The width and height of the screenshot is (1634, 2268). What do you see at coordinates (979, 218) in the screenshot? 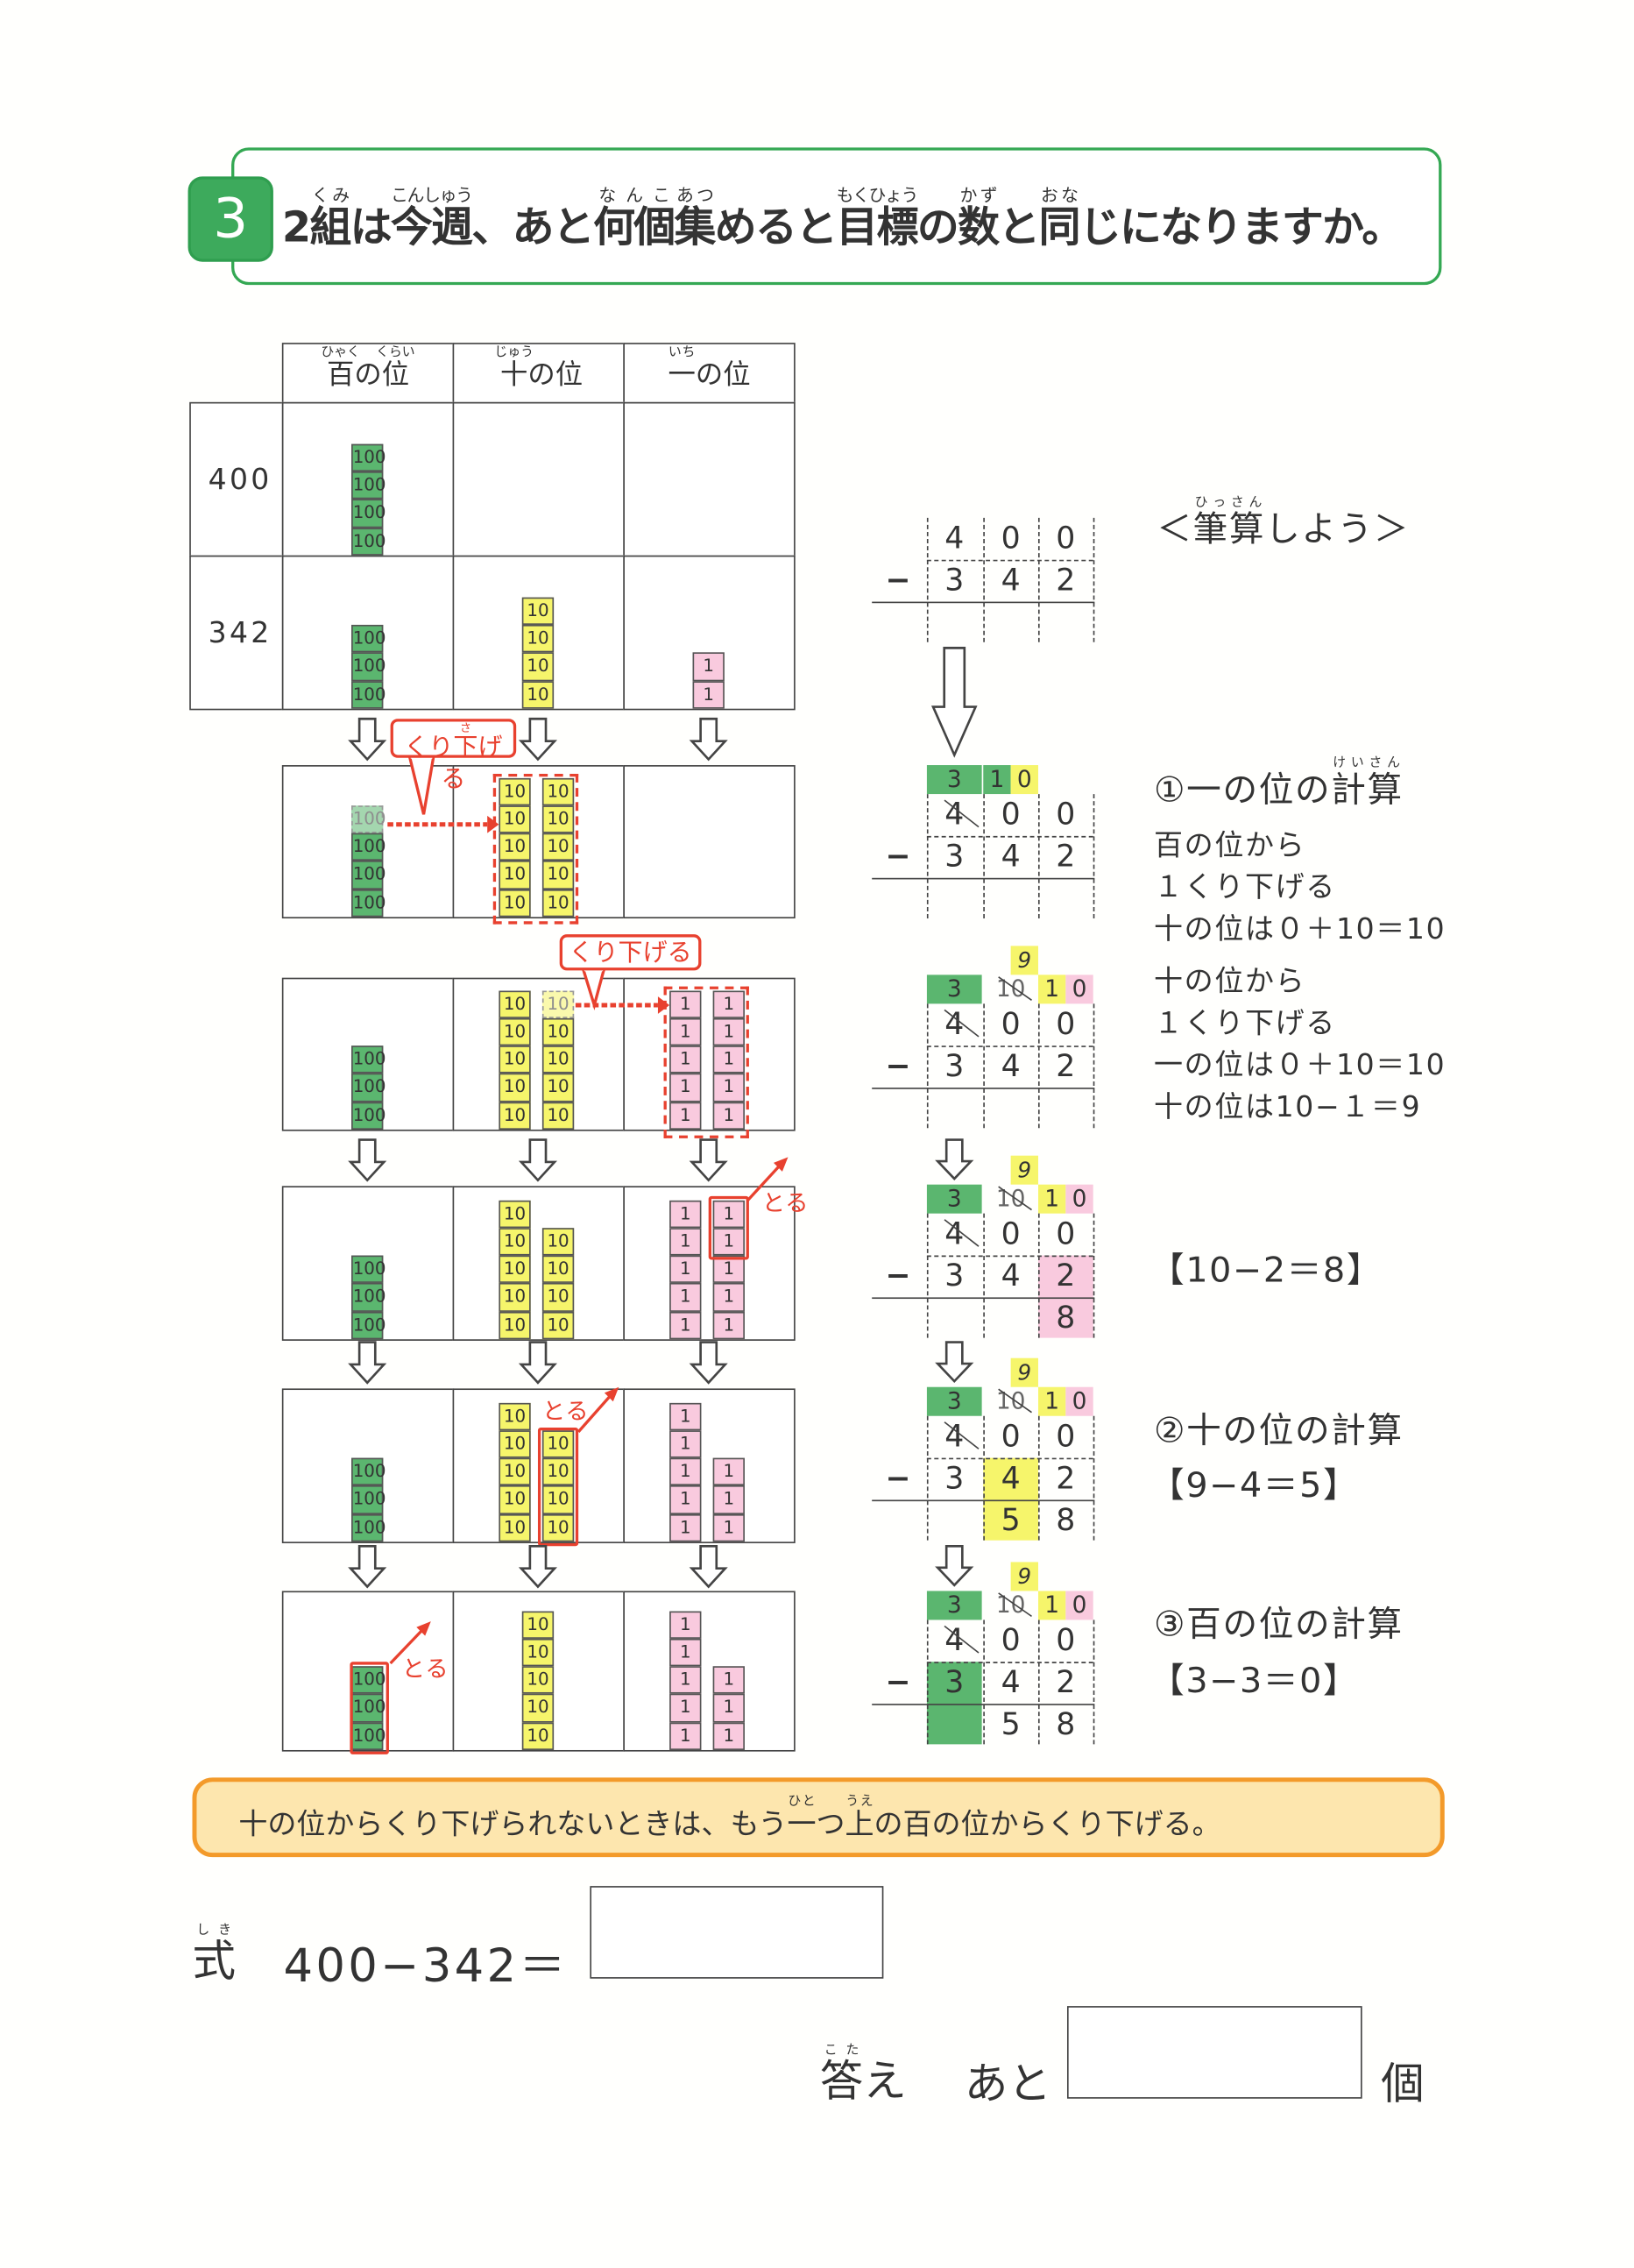
I see `ruby-text: 数かず` at bounding box center [979, 218].